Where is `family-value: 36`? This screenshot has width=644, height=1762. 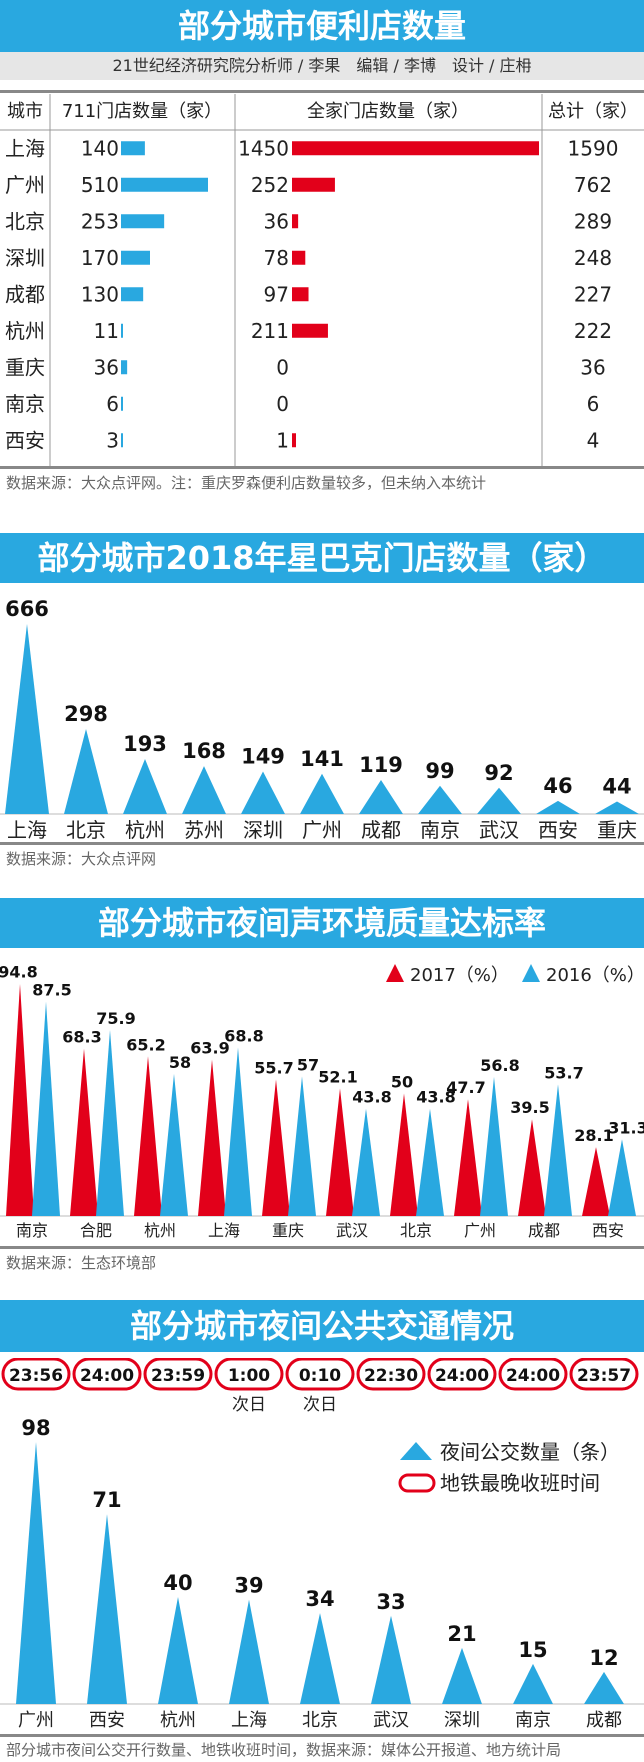 family-value: 36 is located at coordinates (276, 221).